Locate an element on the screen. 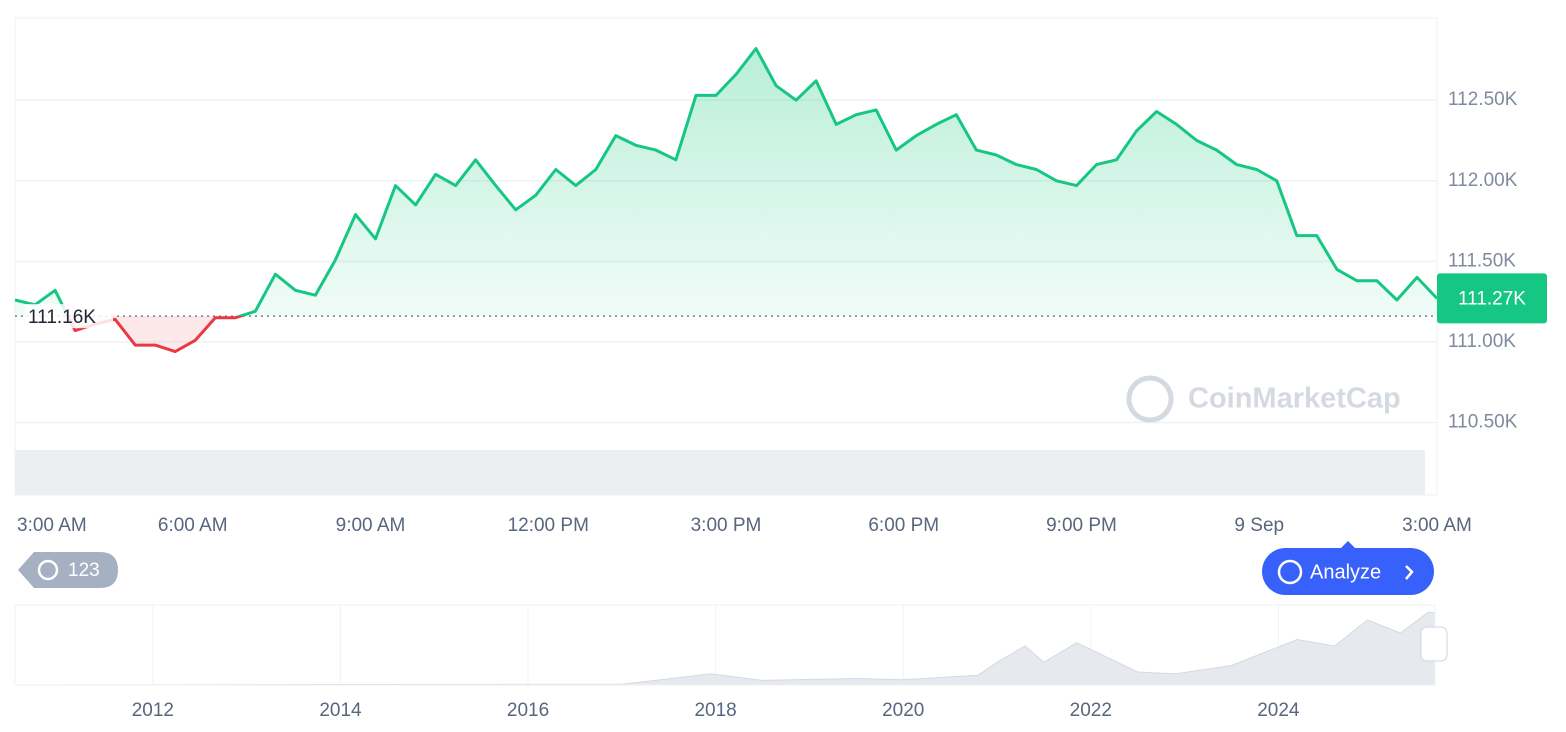 This screenshot has width=1566, height=732. x-tick-label: 3:00 PM is located at coordinates (726, 525).